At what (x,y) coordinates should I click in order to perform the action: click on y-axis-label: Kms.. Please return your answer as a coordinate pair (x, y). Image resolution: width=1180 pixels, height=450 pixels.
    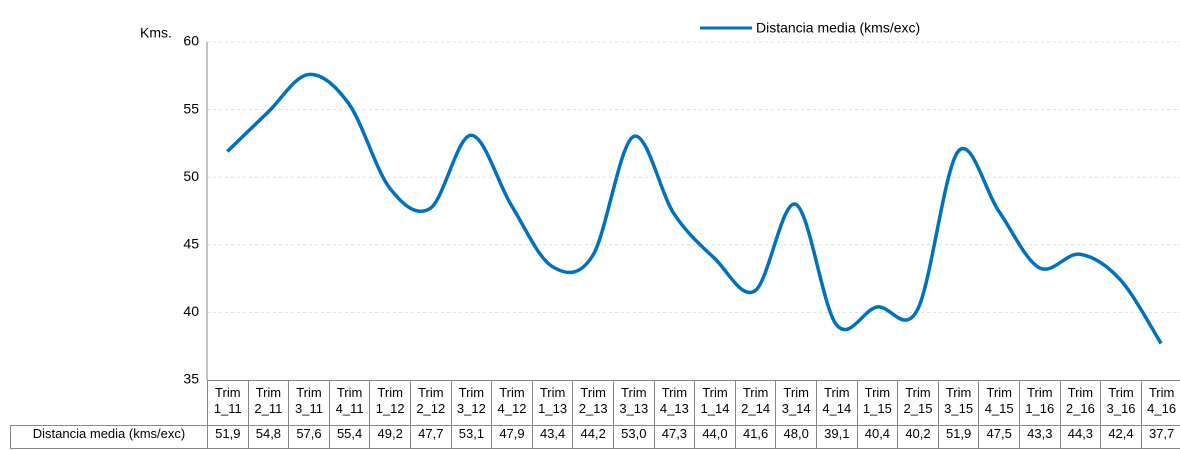
    Looking at the image, I should click on (156, 33).